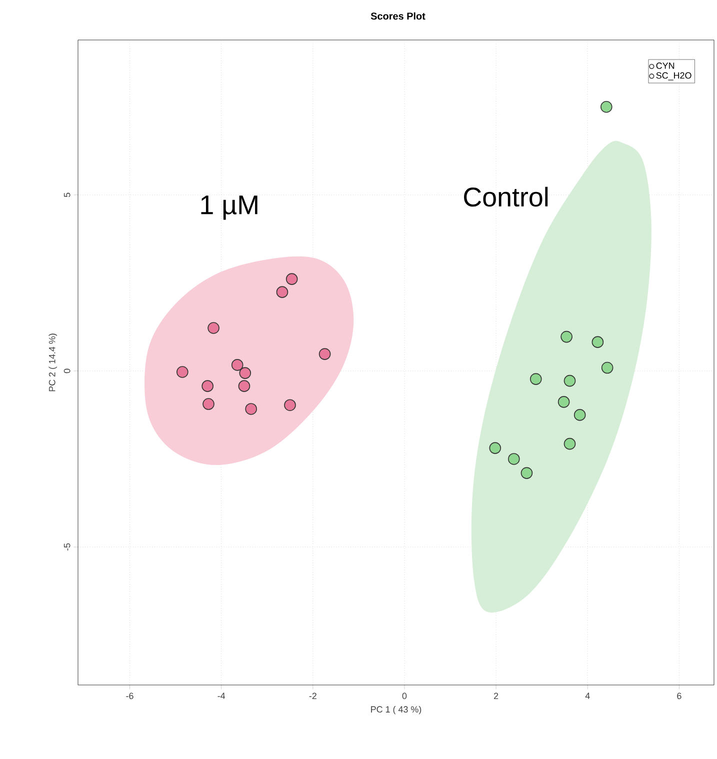 The height and width of the screenshot is (759, 717). Describe the element at coordinates (665, 65) in the screenshot. I see `legend-label: CYN` at that location.